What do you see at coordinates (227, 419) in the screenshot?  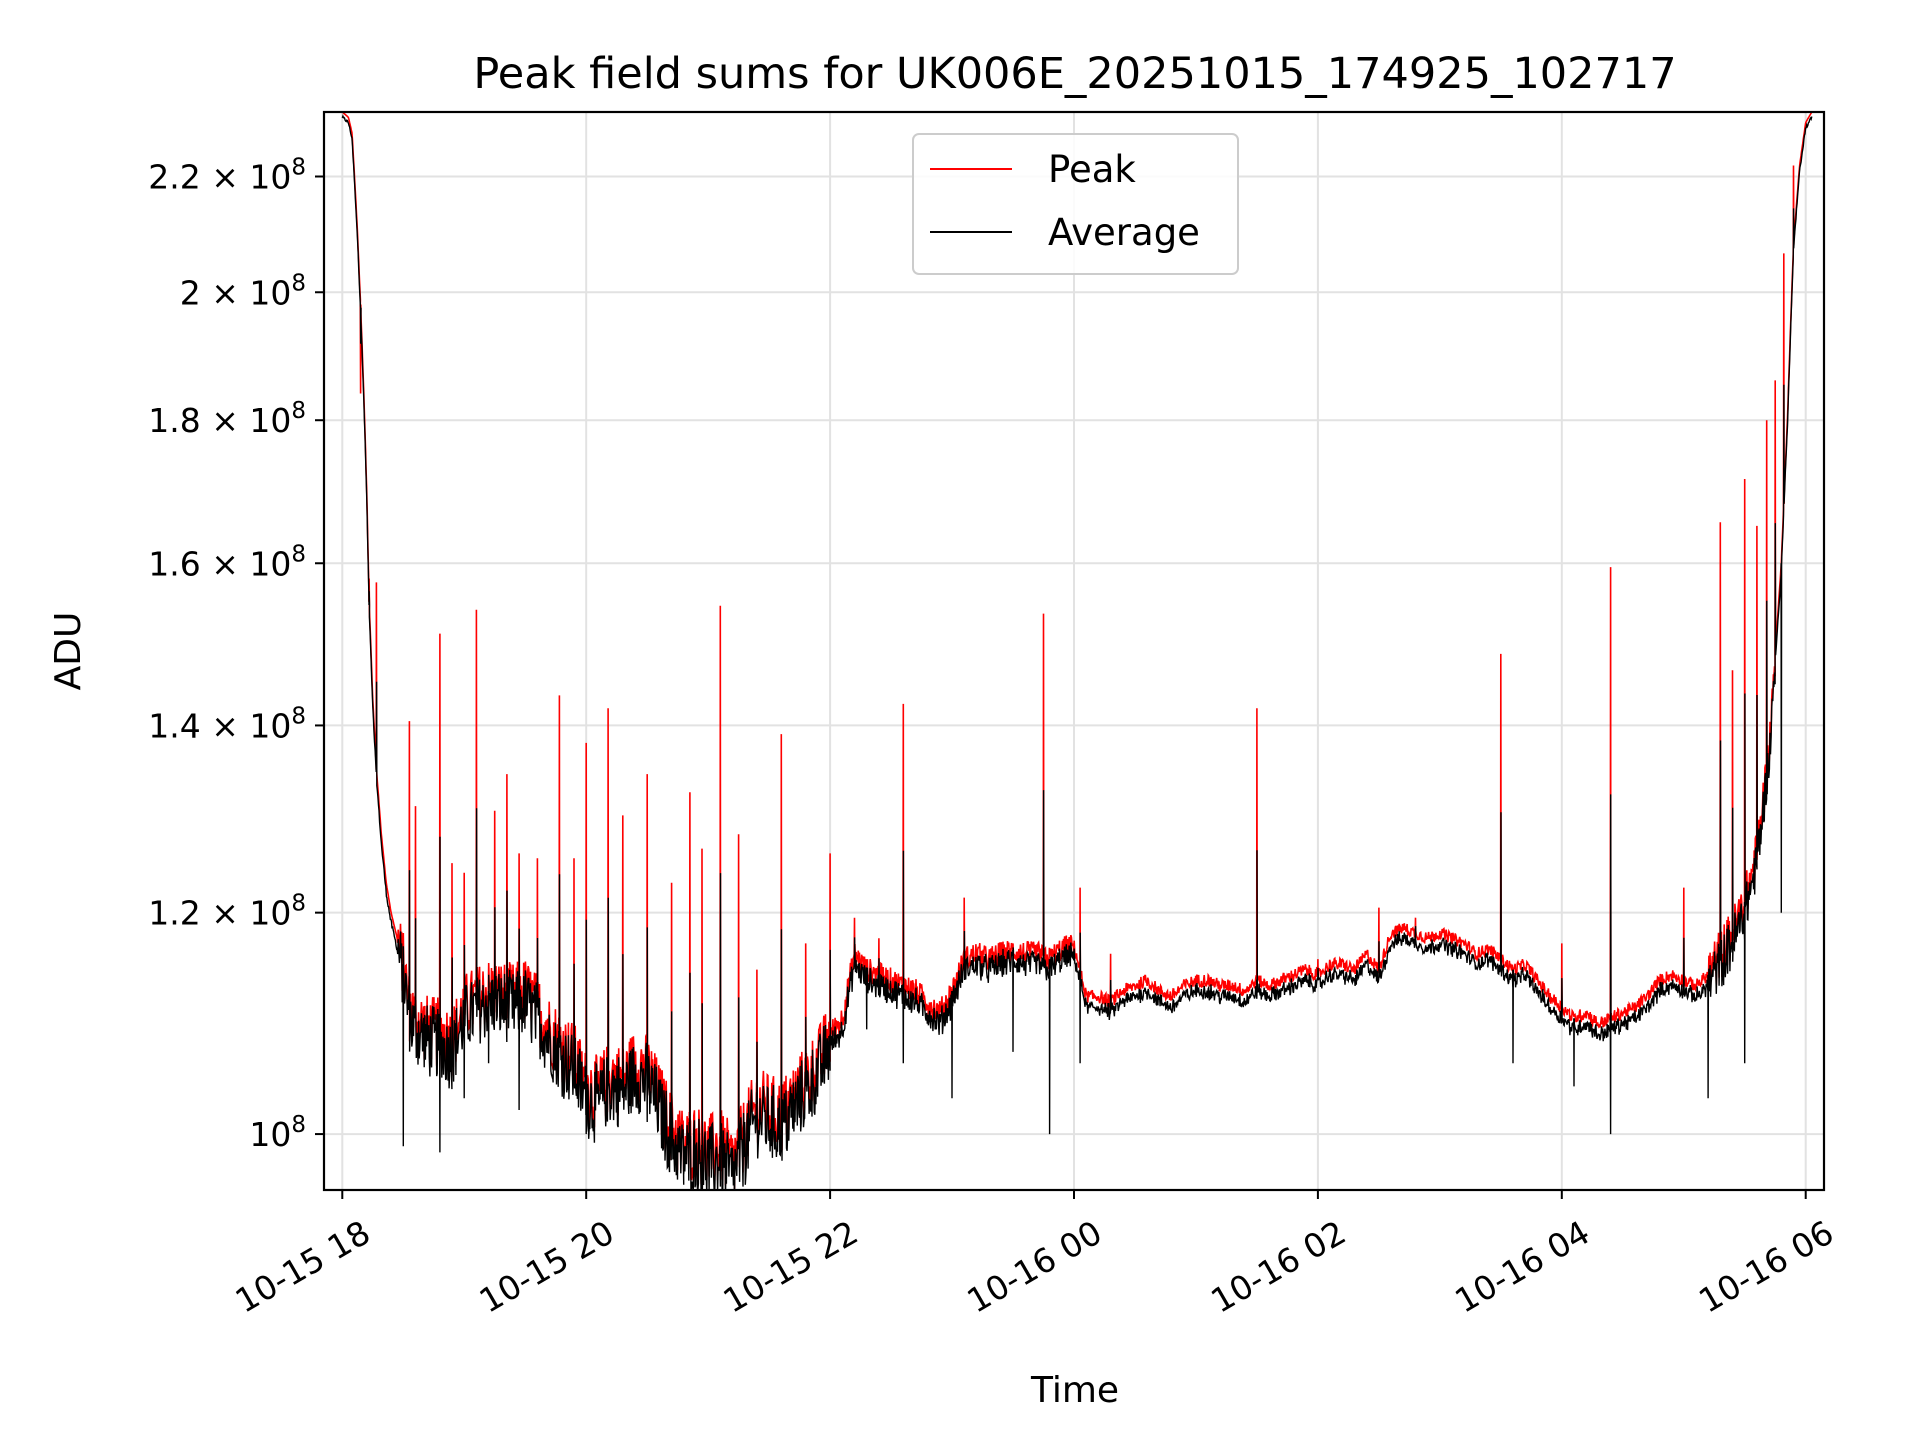 I see `y-tick-label: 1.8 × 108` at bounding box center [227, 419].